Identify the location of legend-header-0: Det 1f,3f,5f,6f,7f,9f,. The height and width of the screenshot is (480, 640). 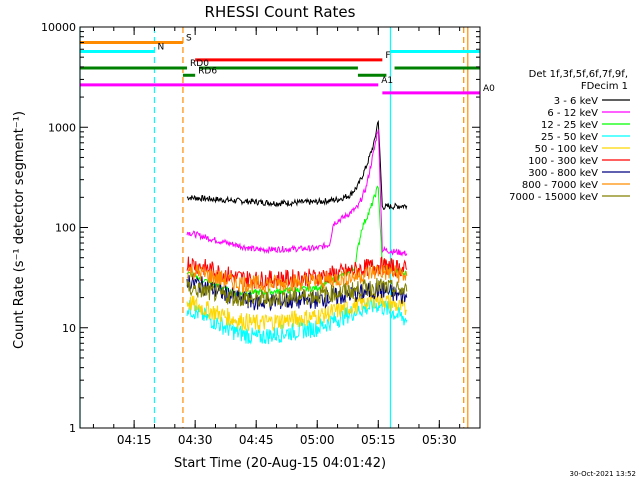
(578, 74).